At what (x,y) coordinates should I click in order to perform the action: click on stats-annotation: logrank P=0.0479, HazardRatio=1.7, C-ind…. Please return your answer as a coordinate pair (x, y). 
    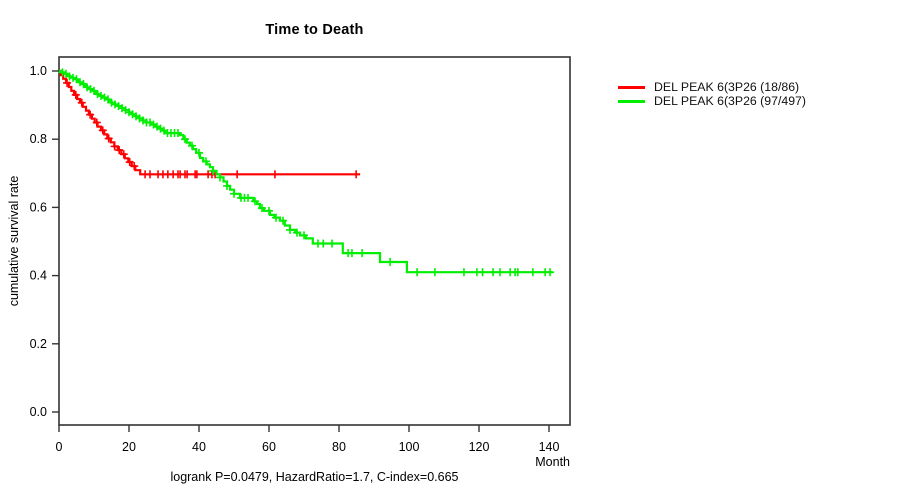
    Looking at the image, I should click on (314, 477).